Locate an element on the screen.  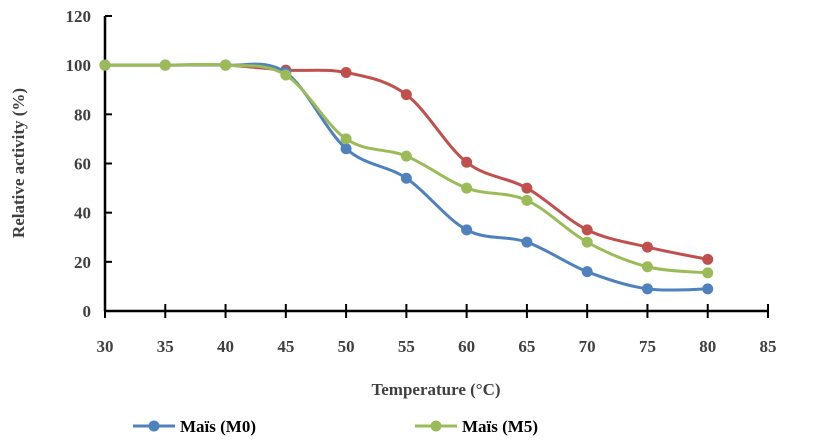
y-tick-label: 40 is located at coordinates (82, 213).